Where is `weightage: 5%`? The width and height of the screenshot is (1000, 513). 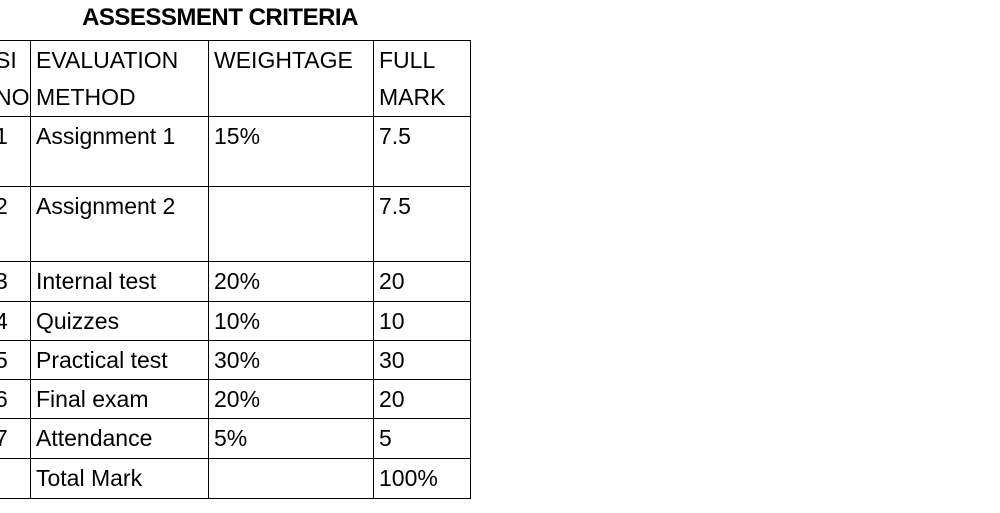
weightage: 5% is located at coordinates (291, 438).